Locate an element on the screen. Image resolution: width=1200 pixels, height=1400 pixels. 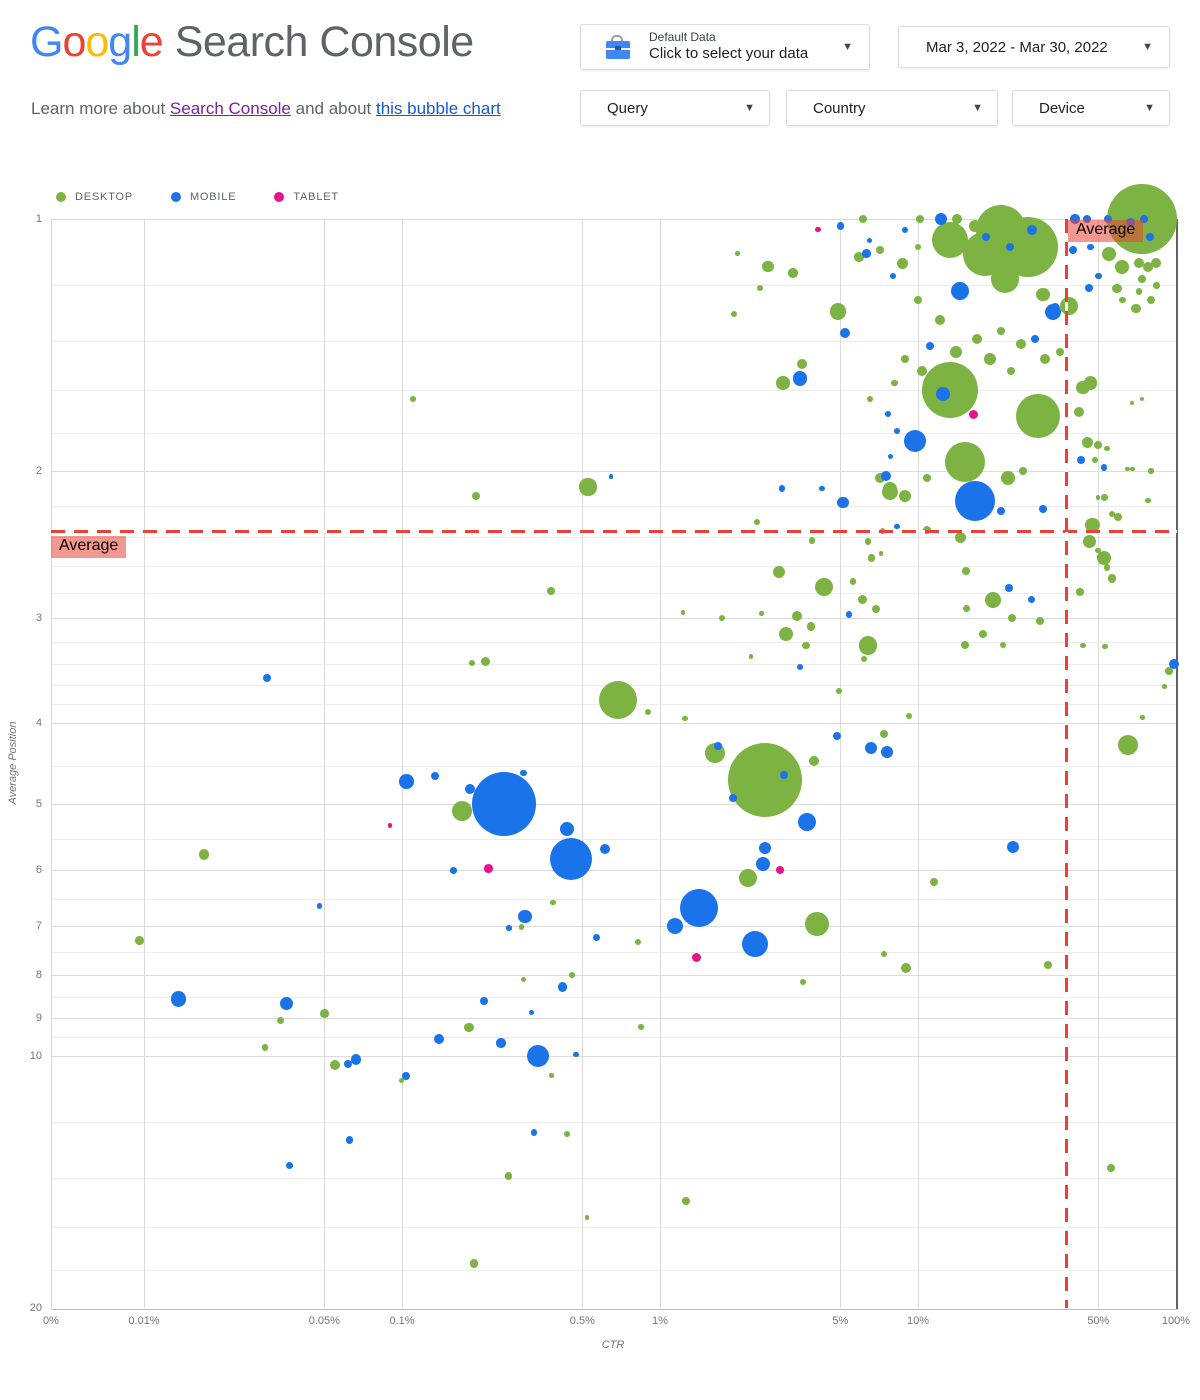
filter-device: Device ▼ is located at coordinates (1091, 108).